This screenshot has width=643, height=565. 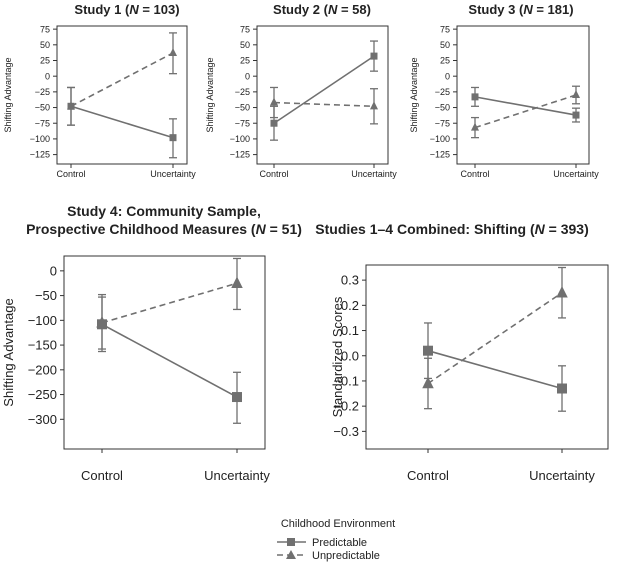 What do you see at coordinates (567, 229) in the screenshot?
I see `title-part: = 393)` at bounding box center [567, 229].